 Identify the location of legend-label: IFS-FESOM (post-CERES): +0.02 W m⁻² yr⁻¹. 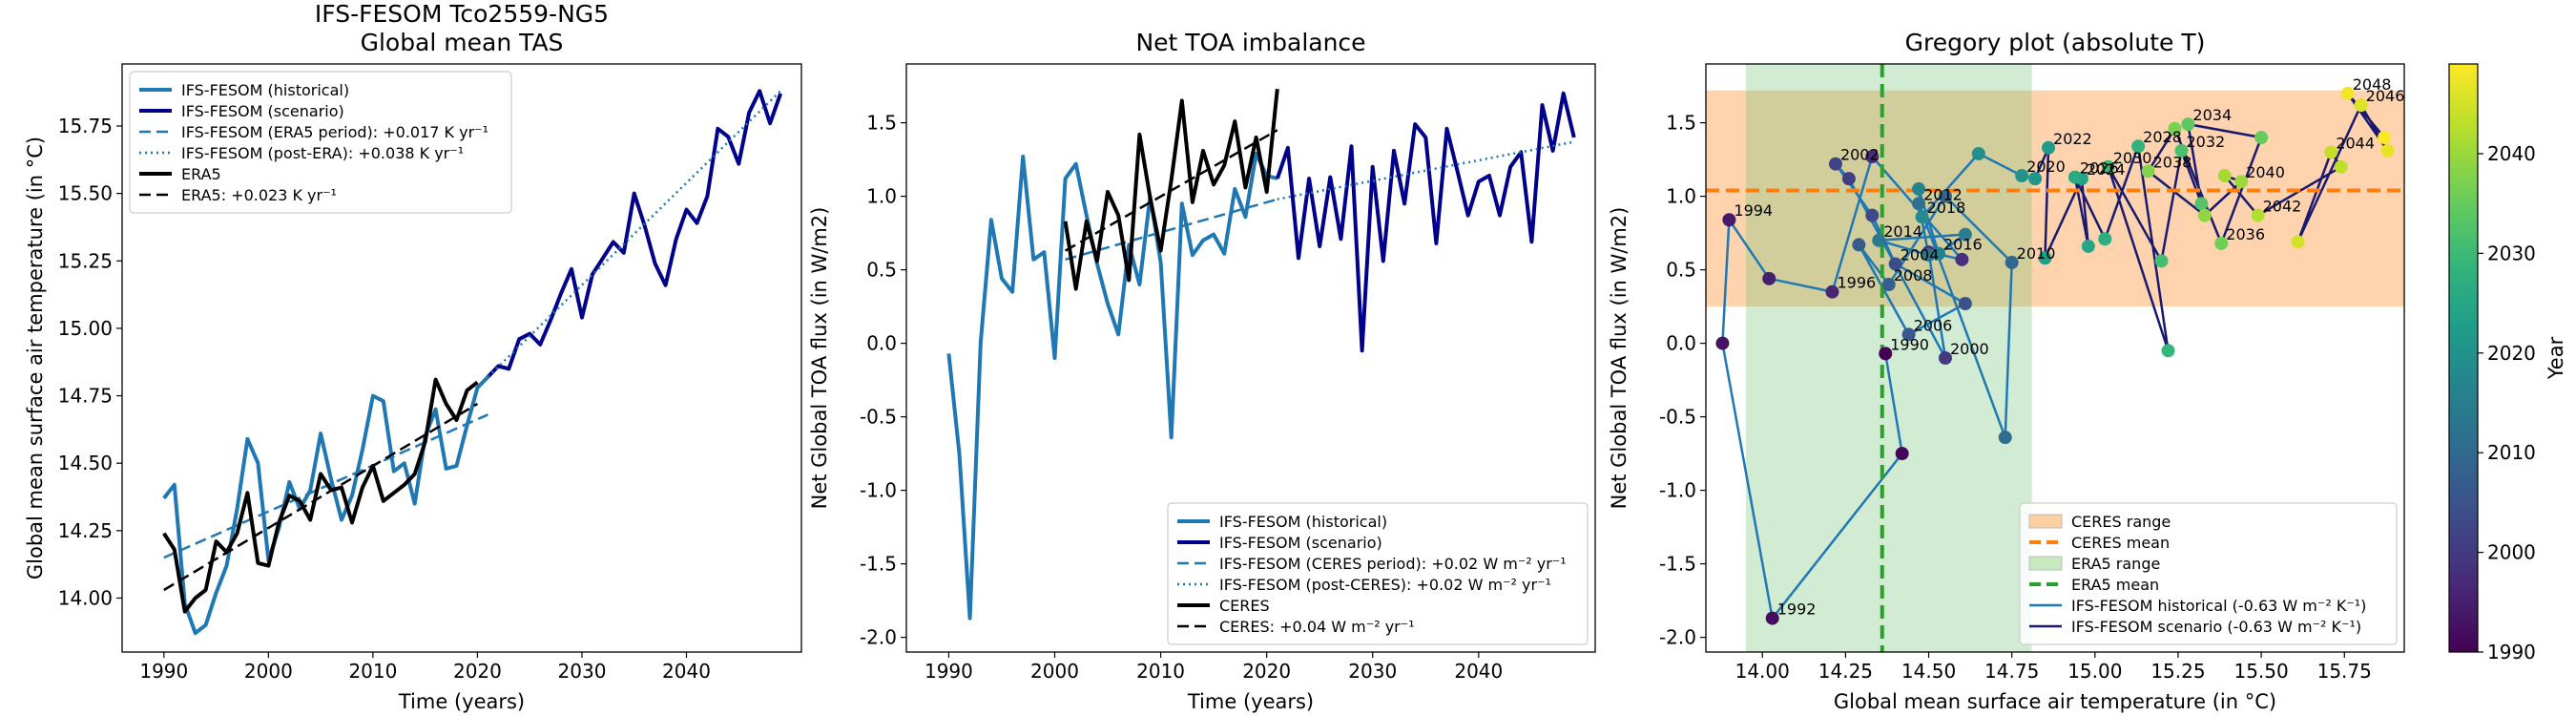
(1385, 585).